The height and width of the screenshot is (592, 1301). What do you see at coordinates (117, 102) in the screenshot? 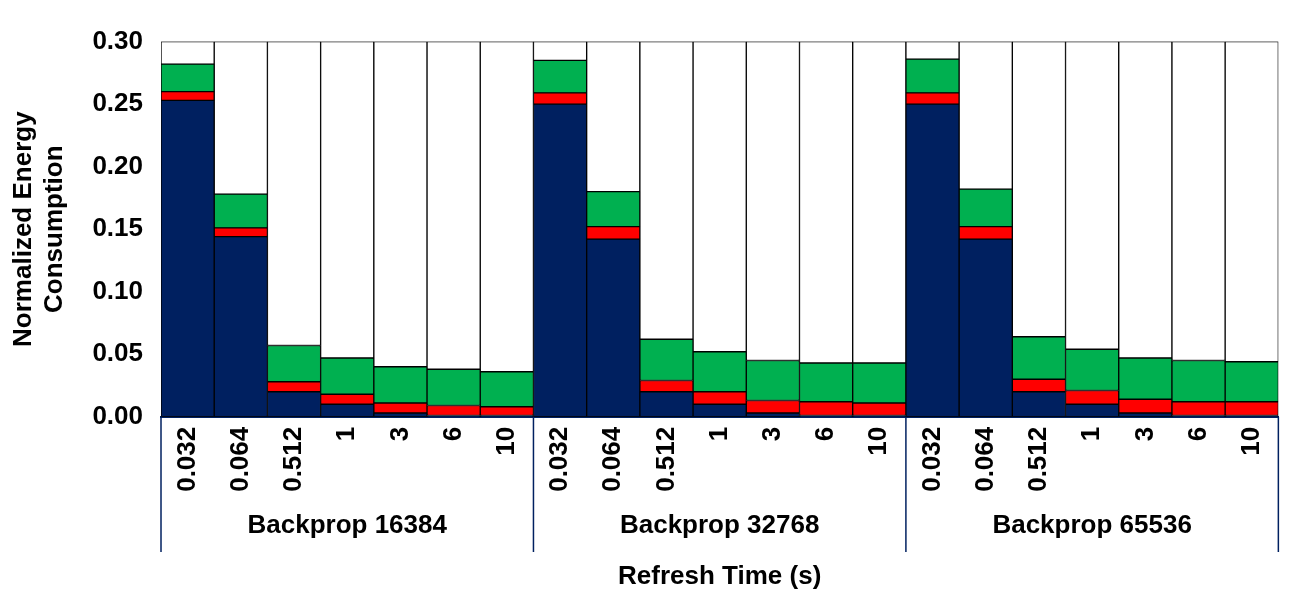
I see `y-tick-label: 0.25` at bounding box center [117, 102].